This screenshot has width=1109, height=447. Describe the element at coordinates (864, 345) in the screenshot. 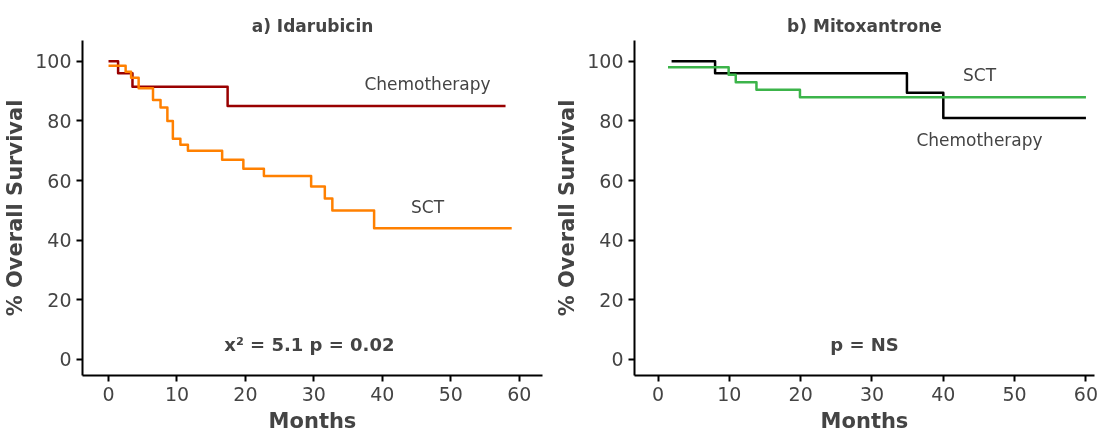

I see `annotation: p = NS` at that location.